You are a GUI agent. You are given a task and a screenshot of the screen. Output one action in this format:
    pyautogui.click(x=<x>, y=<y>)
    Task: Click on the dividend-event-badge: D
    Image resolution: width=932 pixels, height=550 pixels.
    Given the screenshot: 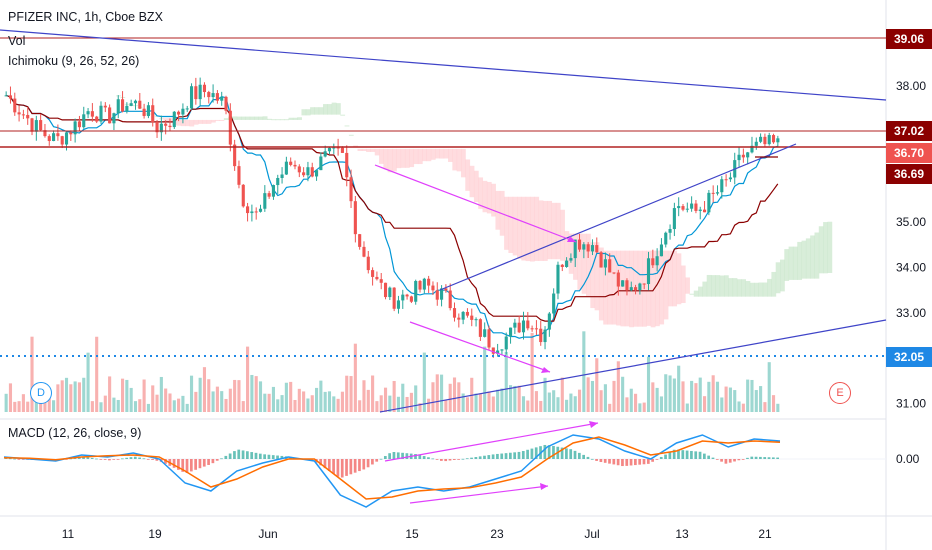 What is the action you would take?
    pyautogui.click(x=41, y=393)
    